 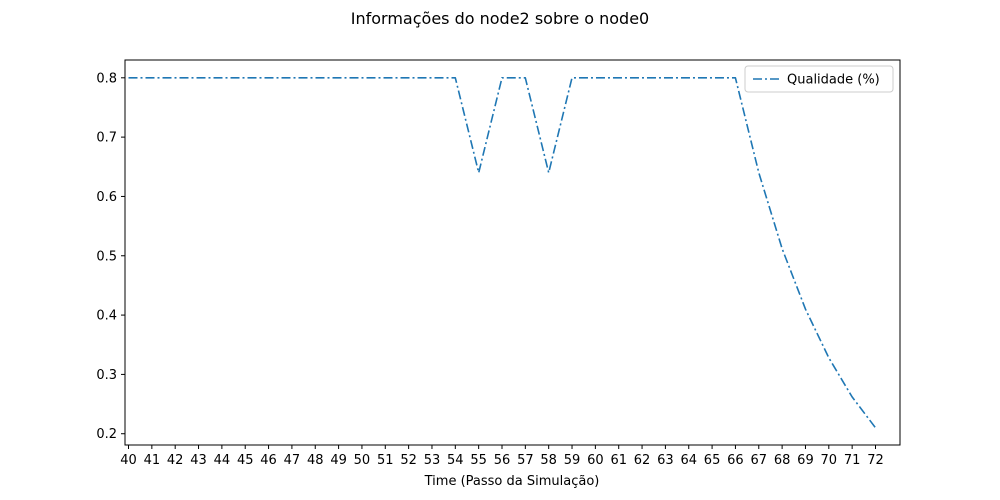 I want to click on y-tick-label: 0.7, so click(x=106, y=138).